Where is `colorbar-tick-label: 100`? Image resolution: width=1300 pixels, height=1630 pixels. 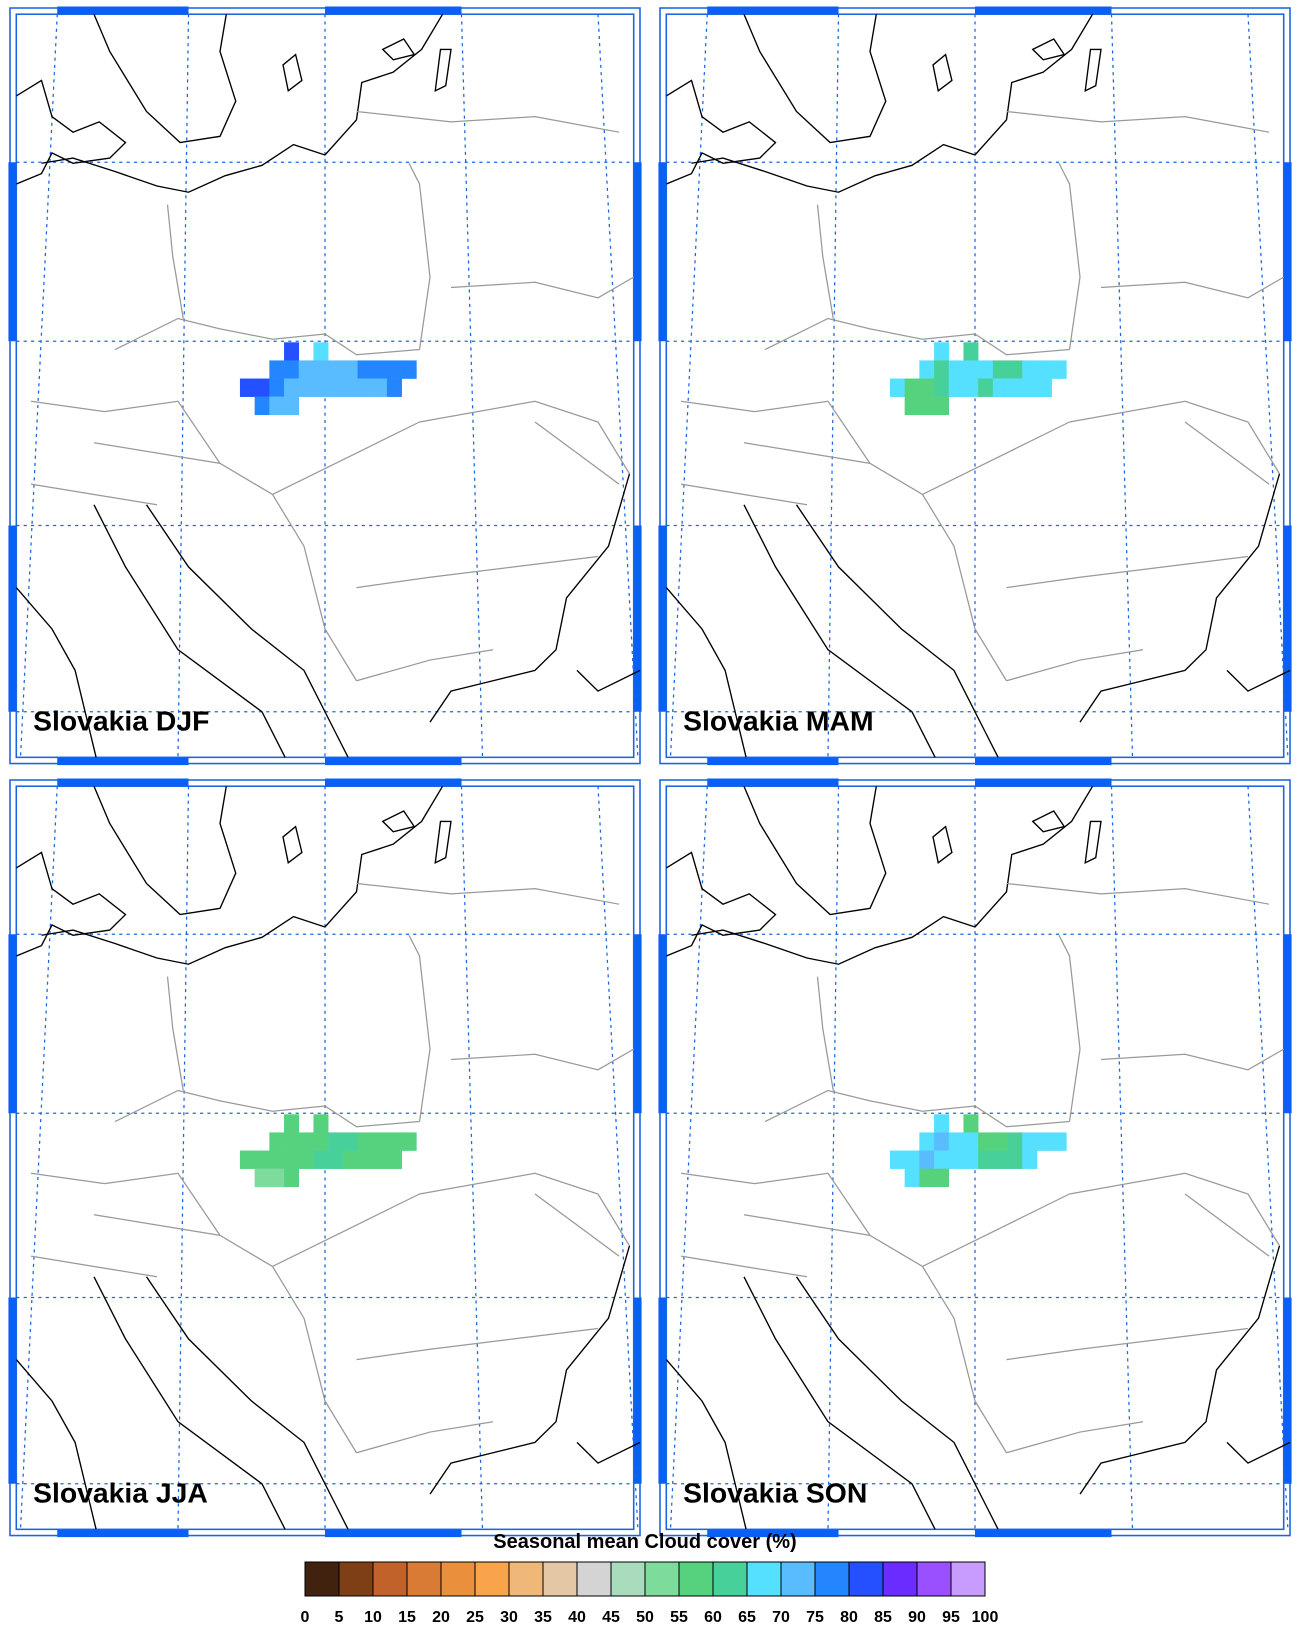
colorbar-tick-label: 100 is located at coordinates (985, 1617).